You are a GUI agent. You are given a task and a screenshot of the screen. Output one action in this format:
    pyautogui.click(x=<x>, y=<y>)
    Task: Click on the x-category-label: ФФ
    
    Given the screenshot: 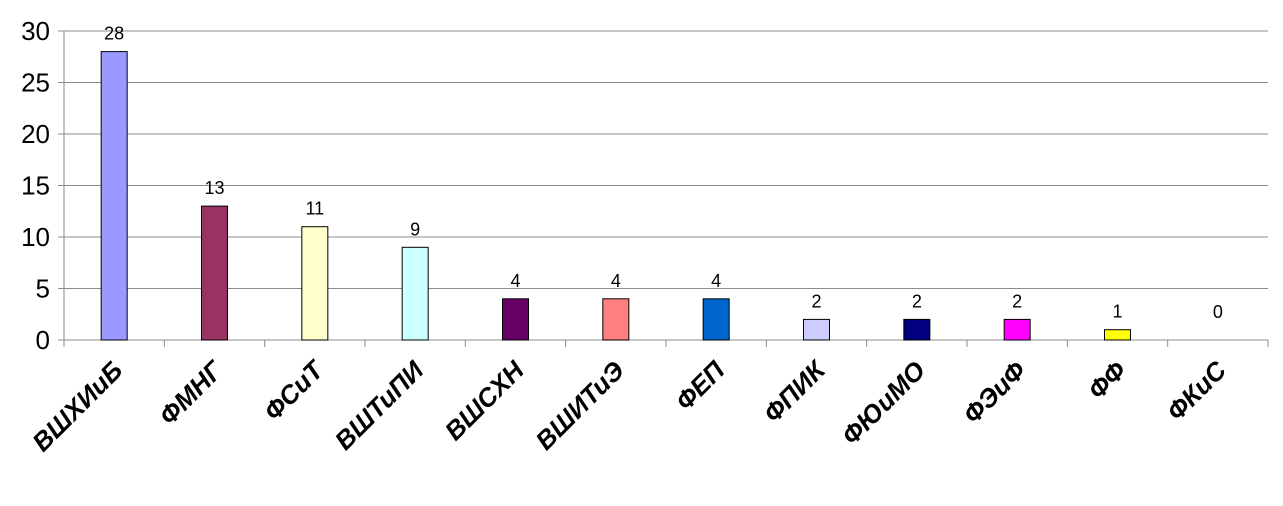 What is the action you would take?
    pyautogui.click(x=1107, y=380)
    